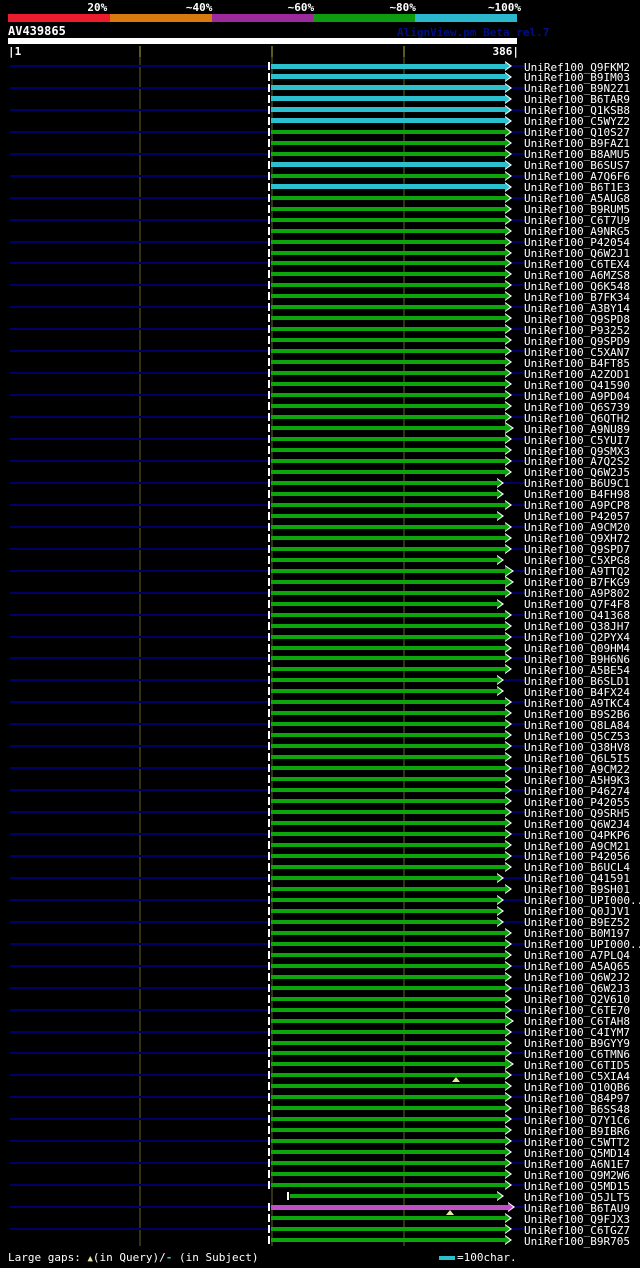 This screenshot has height=1268, width=640. What do you see at coordinates (577, 1142) in the screenshot?
I see `hit-label: UniRef100_C5WTT2` at bounding box center [577, 1142].